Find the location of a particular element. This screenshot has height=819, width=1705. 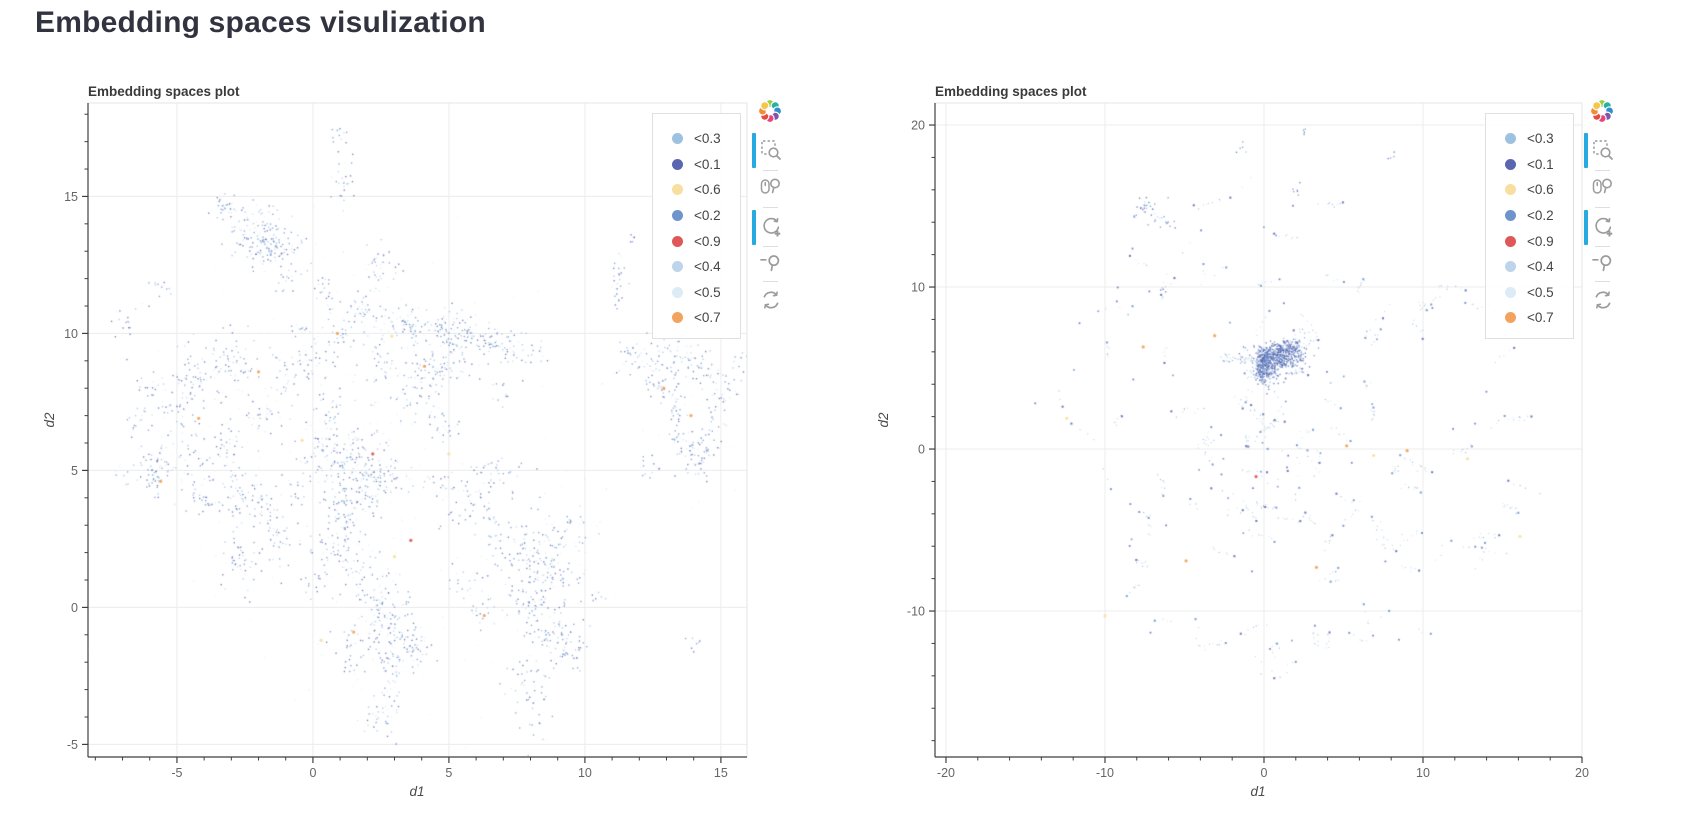

legend-right: <0.3 <0.1 <0.6 <0.2 <0.9 <0.4 <0.5 <0.7 is located at coordinates (1529, 226).